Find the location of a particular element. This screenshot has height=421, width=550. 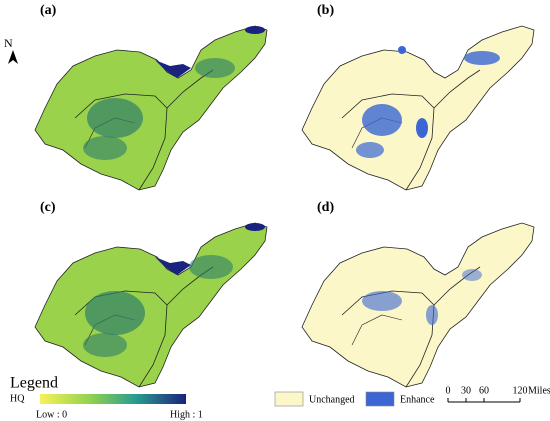

category-label: Unchanged is located at coordinates (332, 399).